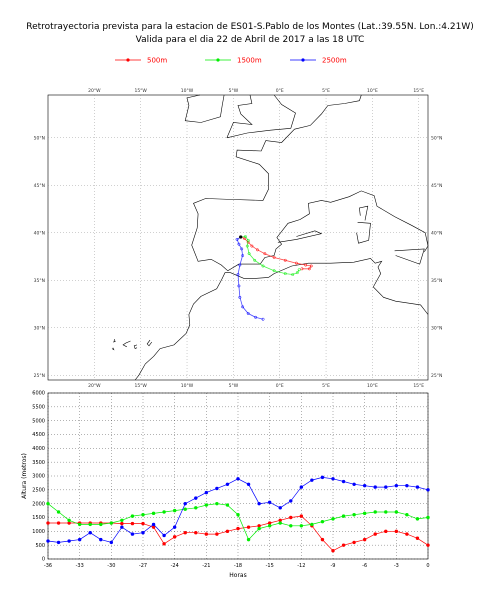 The image size is (500, 595). I want to click on map-lon-tick-bottom: 10°W, so click(187, 386).